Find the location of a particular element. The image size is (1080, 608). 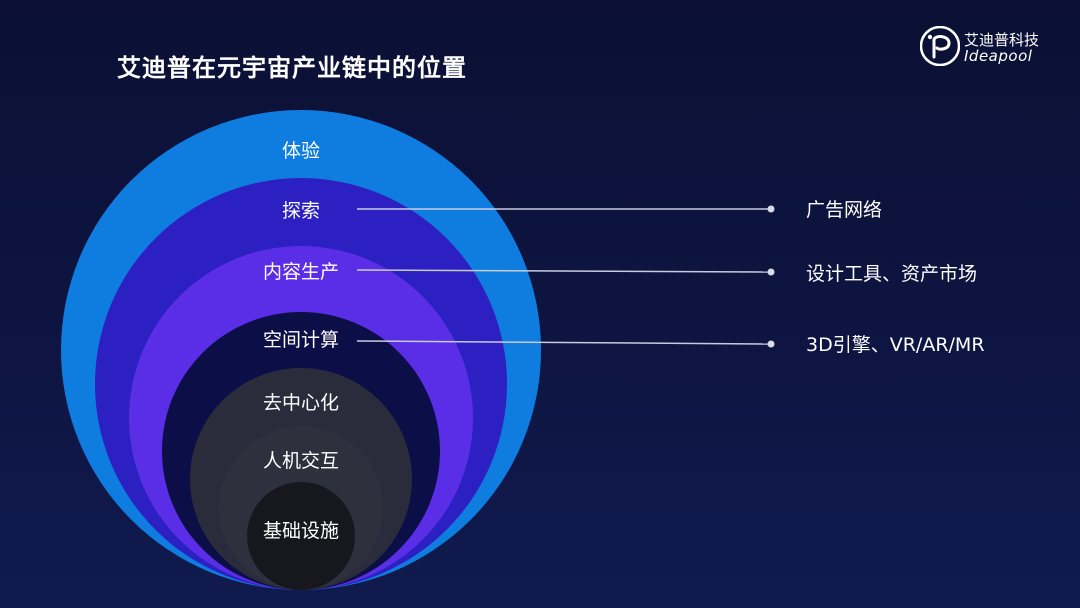

callout-dot-discovery is located at coordinates (771, 209).